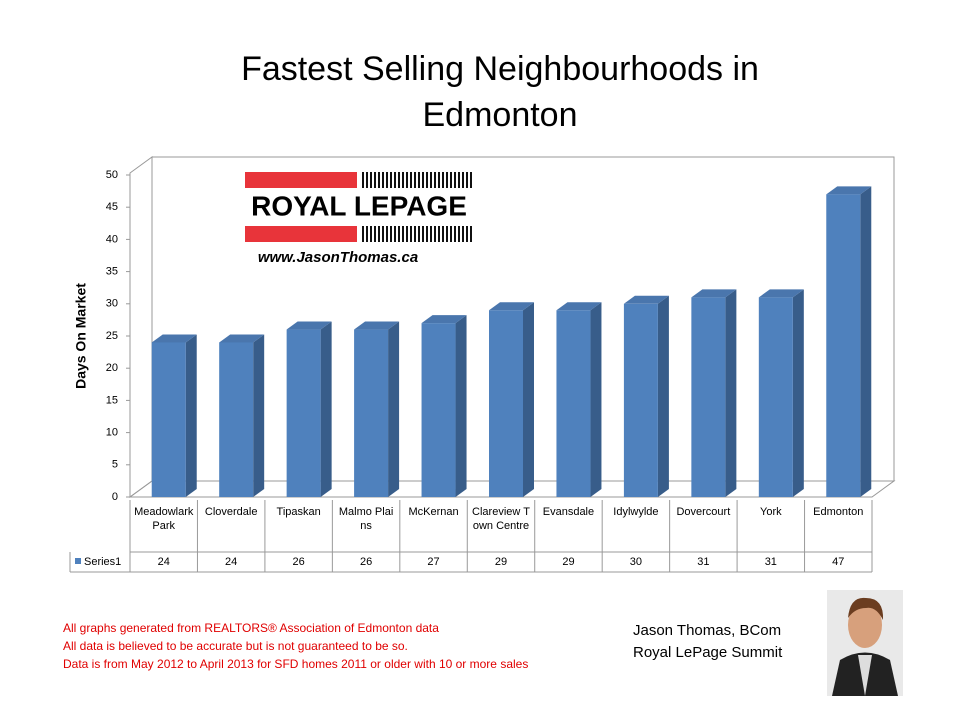 The image size is (960, 720). I want to click on legend-label: Series1, so click(102, 562).